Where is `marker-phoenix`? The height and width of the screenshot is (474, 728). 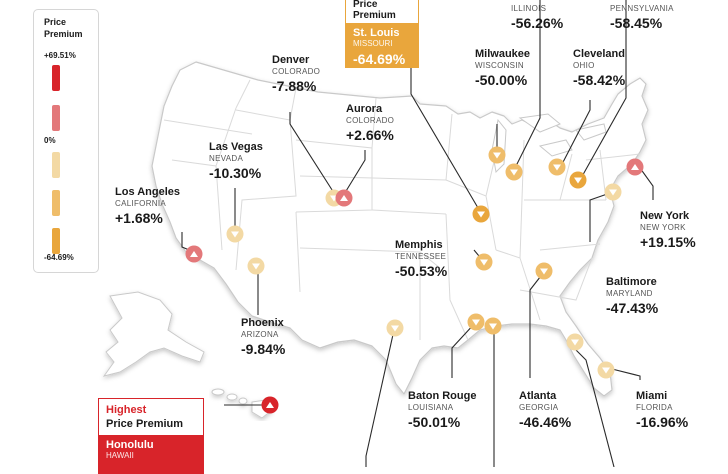
marker-phoenix is located at coordinates (256, 266).